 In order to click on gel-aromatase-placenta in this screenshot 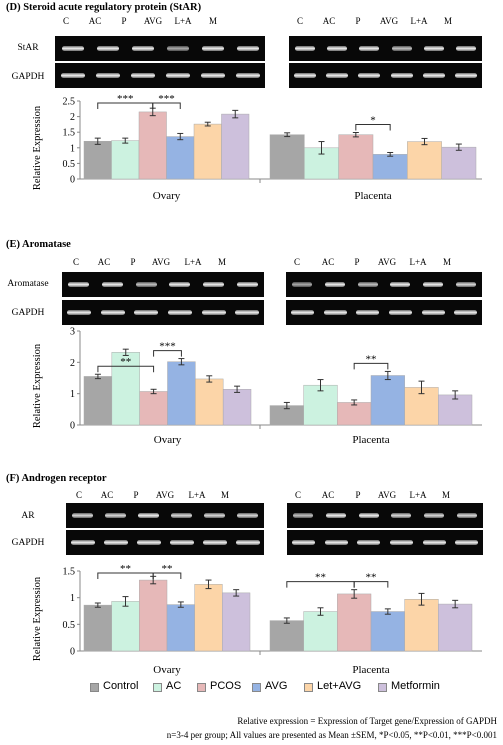, I will do `click(384, 284)`.